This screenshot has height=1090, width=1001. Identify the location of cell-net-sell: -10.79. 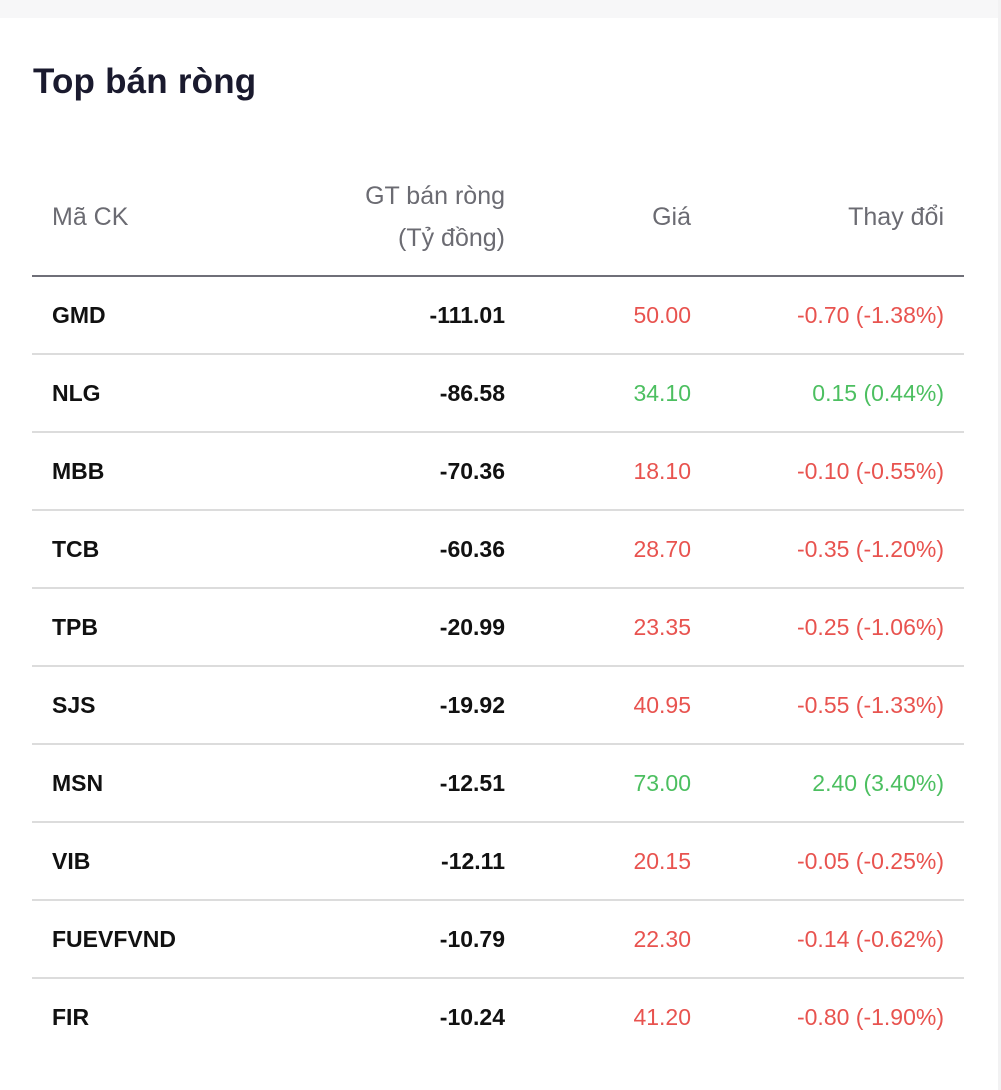
(403, 939).